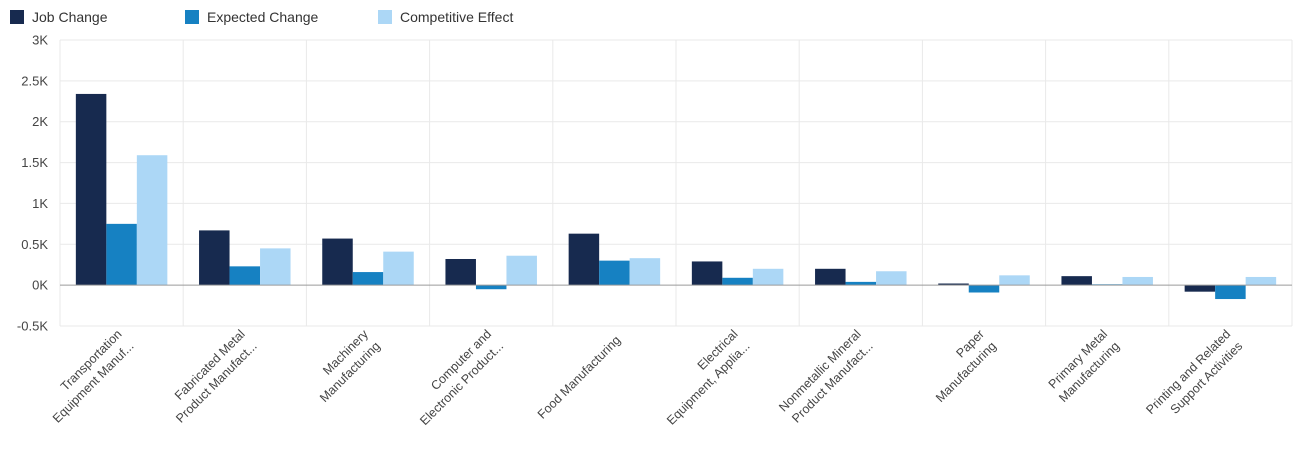  I want to click on x-tick-label-line: Food Manufacturing, so click(579, 377).